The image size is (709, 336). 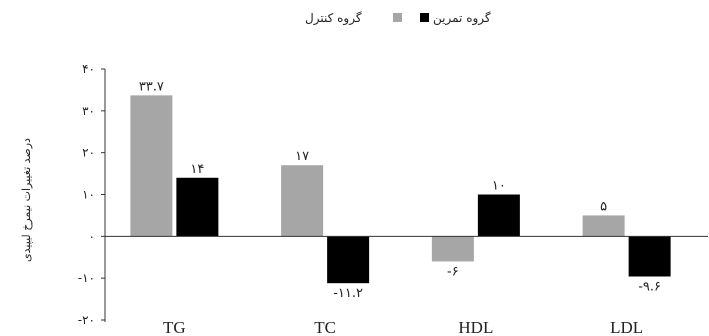 I want to click on legend: گروه کنترل گروه تمرین, so click(x=398, y=18).